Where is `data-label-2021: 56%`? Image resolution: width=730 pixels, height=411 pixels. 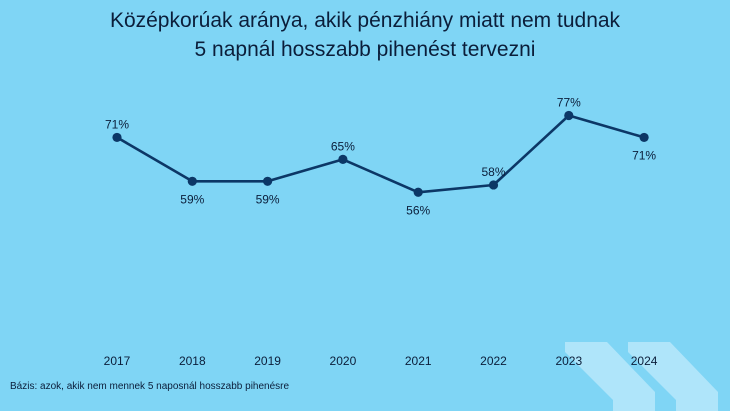
data-label-2021: 56% is located at coordinates (418, 210).